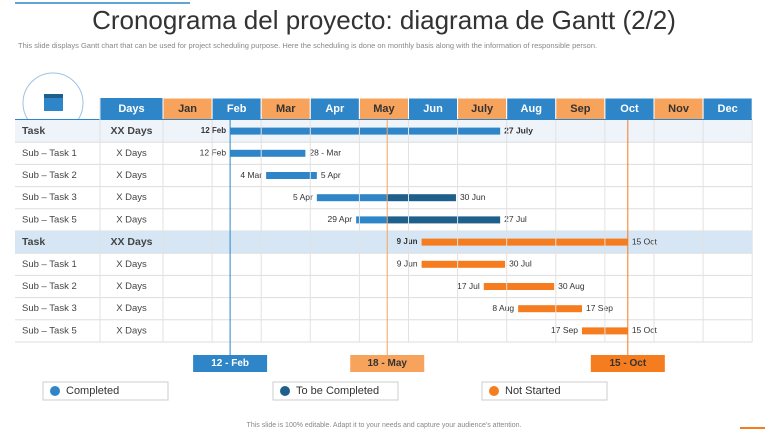 This screenshot has width=768, height=432. What do you see at coordinates (531, 109) in the screenshot?
I see `month-label: Aug` at bounding box center [531, 109].